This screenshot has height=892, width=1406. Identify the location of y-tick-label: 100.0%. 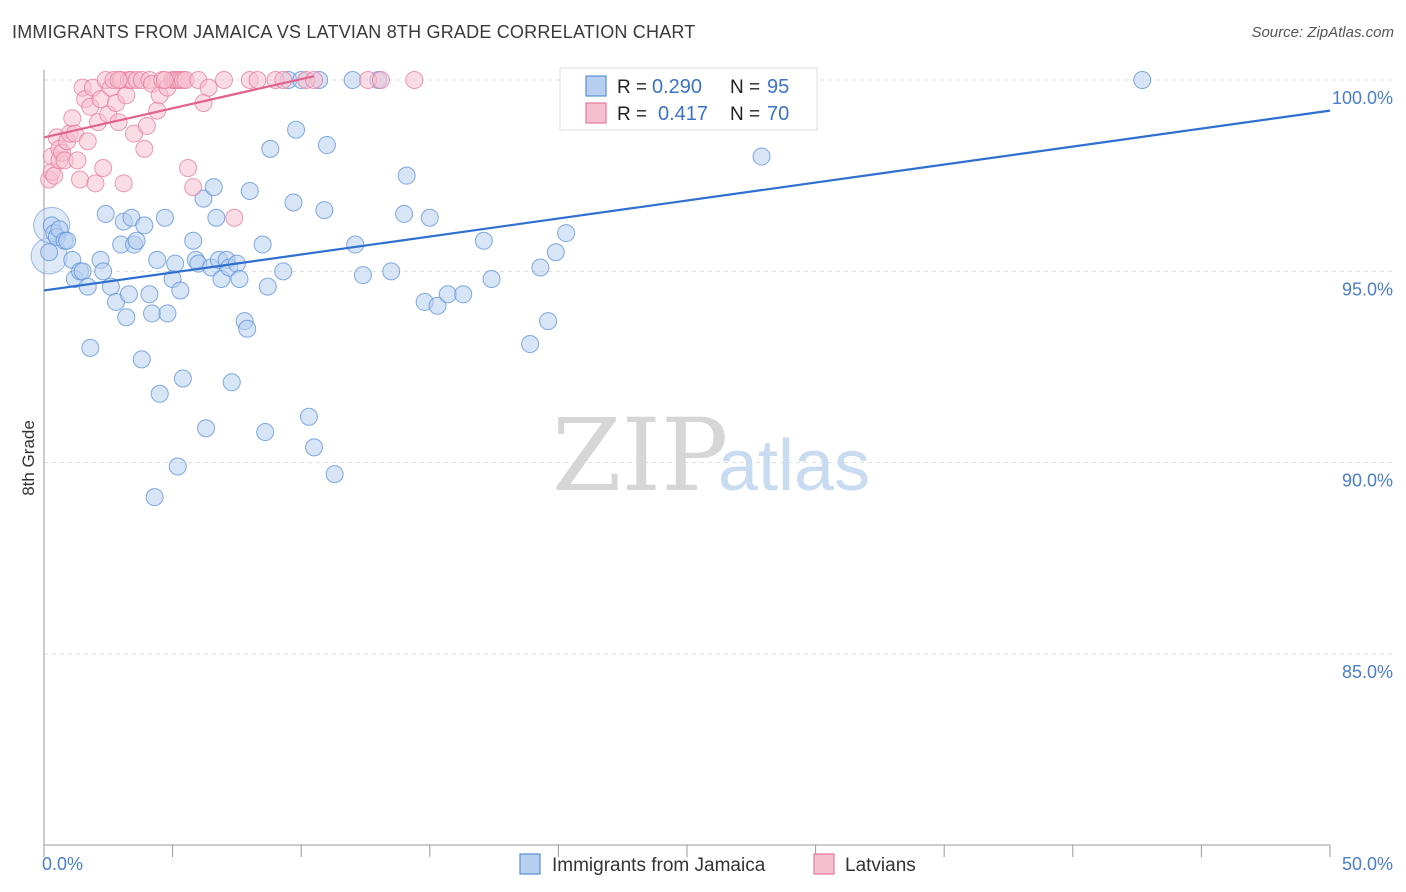
(1362, 98).